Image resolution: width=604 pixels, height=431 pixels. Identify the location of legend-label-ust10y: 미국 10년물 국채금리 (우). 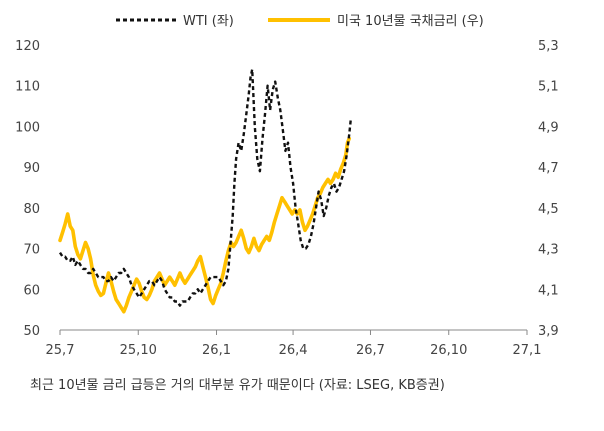
(410, 21).